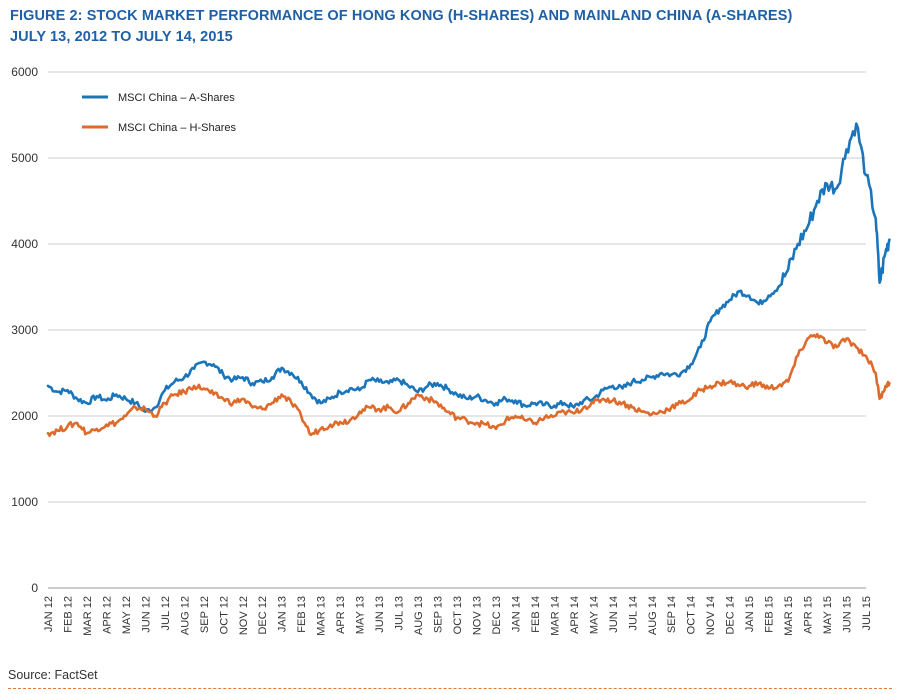  What do you see at coordinates (594, 615) in the screenshot?
I see `x-tick-label: MAY 14` at bounding box center [594, 615].